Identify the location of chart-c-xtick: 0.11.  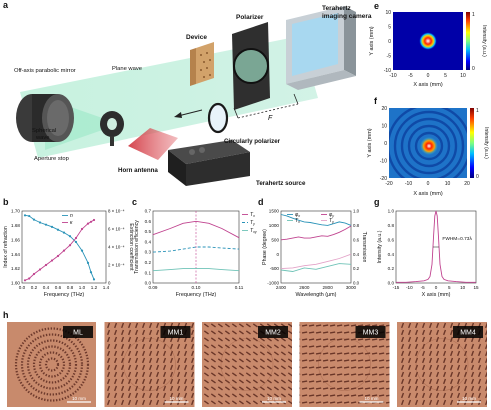
(239, 287).